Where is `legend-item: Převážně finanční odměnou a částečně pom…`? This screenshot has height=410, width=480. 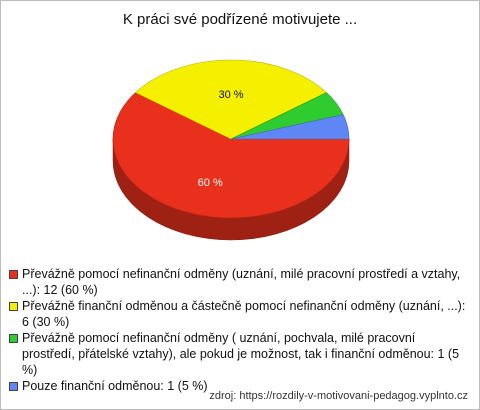 legend-item: Převážně finanční odměnou a částečně pom… is located at coordinates (240, 314).